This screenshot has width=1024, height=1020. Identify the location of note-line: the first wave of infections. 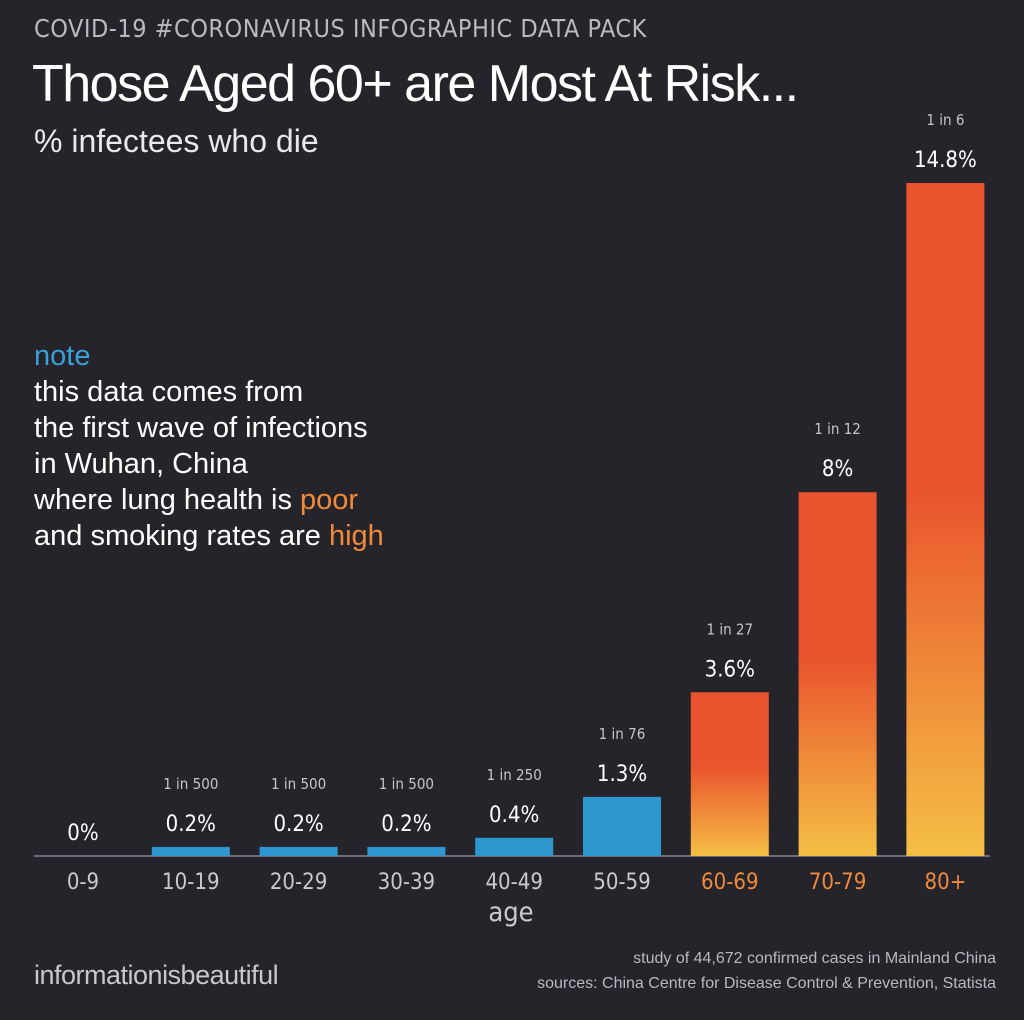
(201, 428).